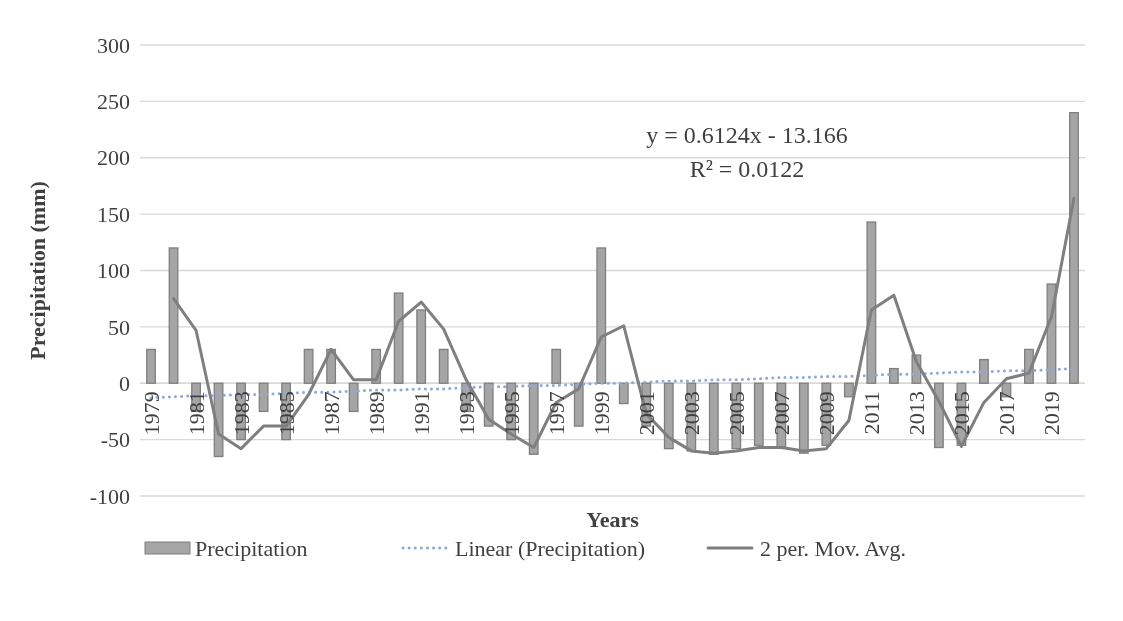  I want to click on y-tick-label: -100, so click(109, 496).